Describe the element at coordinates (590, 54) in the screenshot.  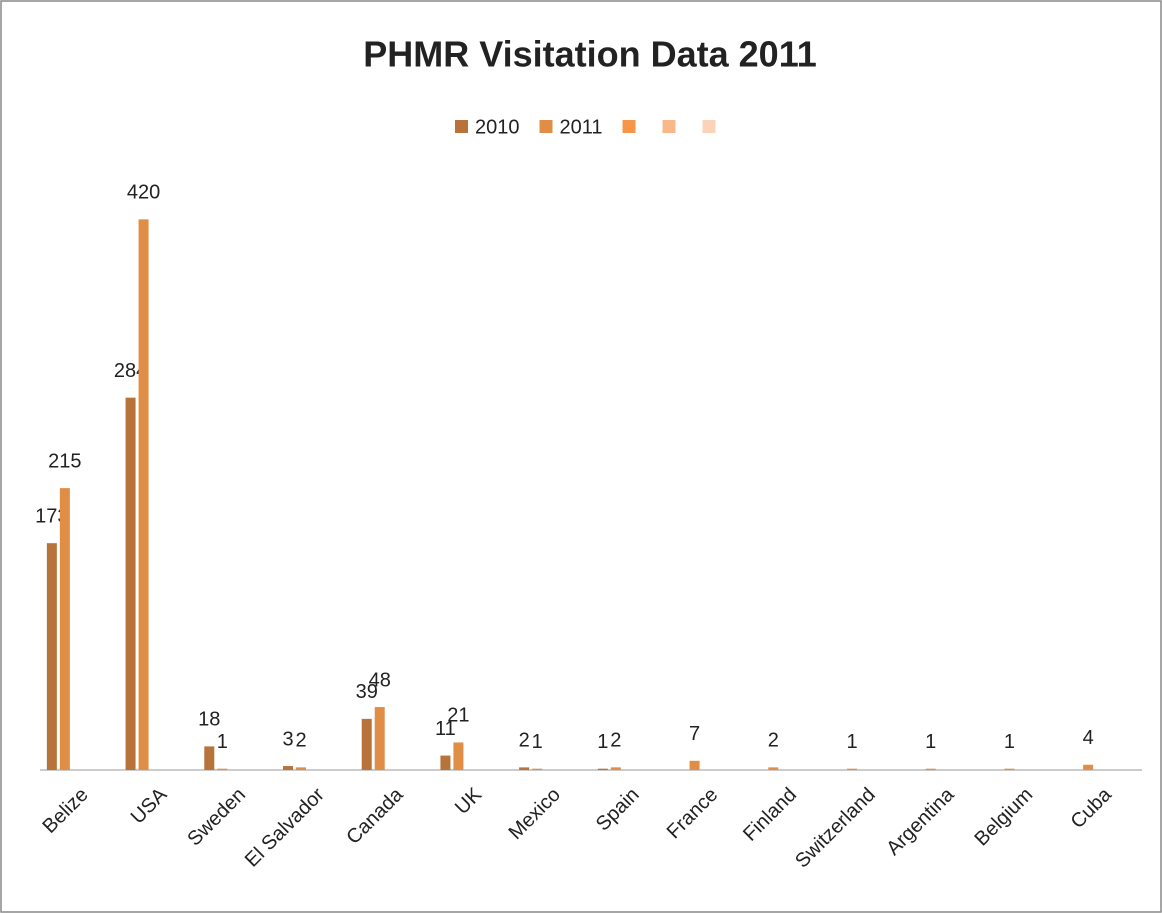
I see `chart-title: PHMR Visitation Data 2011` at that location.